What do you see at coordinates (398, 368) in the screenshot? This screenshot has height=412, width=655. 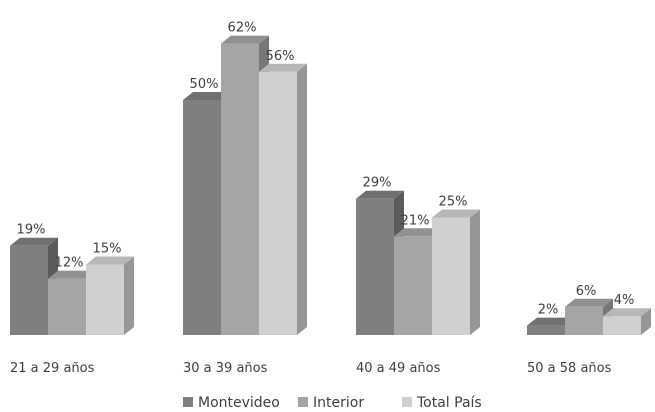 I see `category-label: 40 a 49 años` at bounding box center [398, 368].